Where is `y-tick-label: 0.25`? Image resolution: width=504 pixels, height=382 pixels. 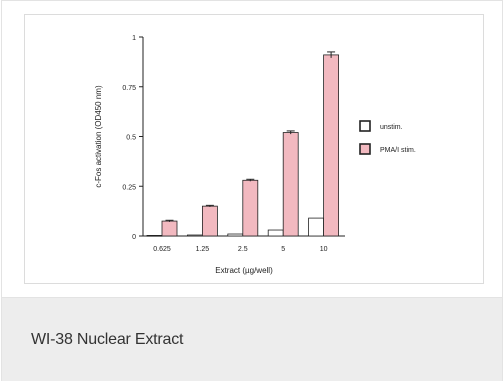 y-tick-label: 0.25 is located at coordinates (129, 187).